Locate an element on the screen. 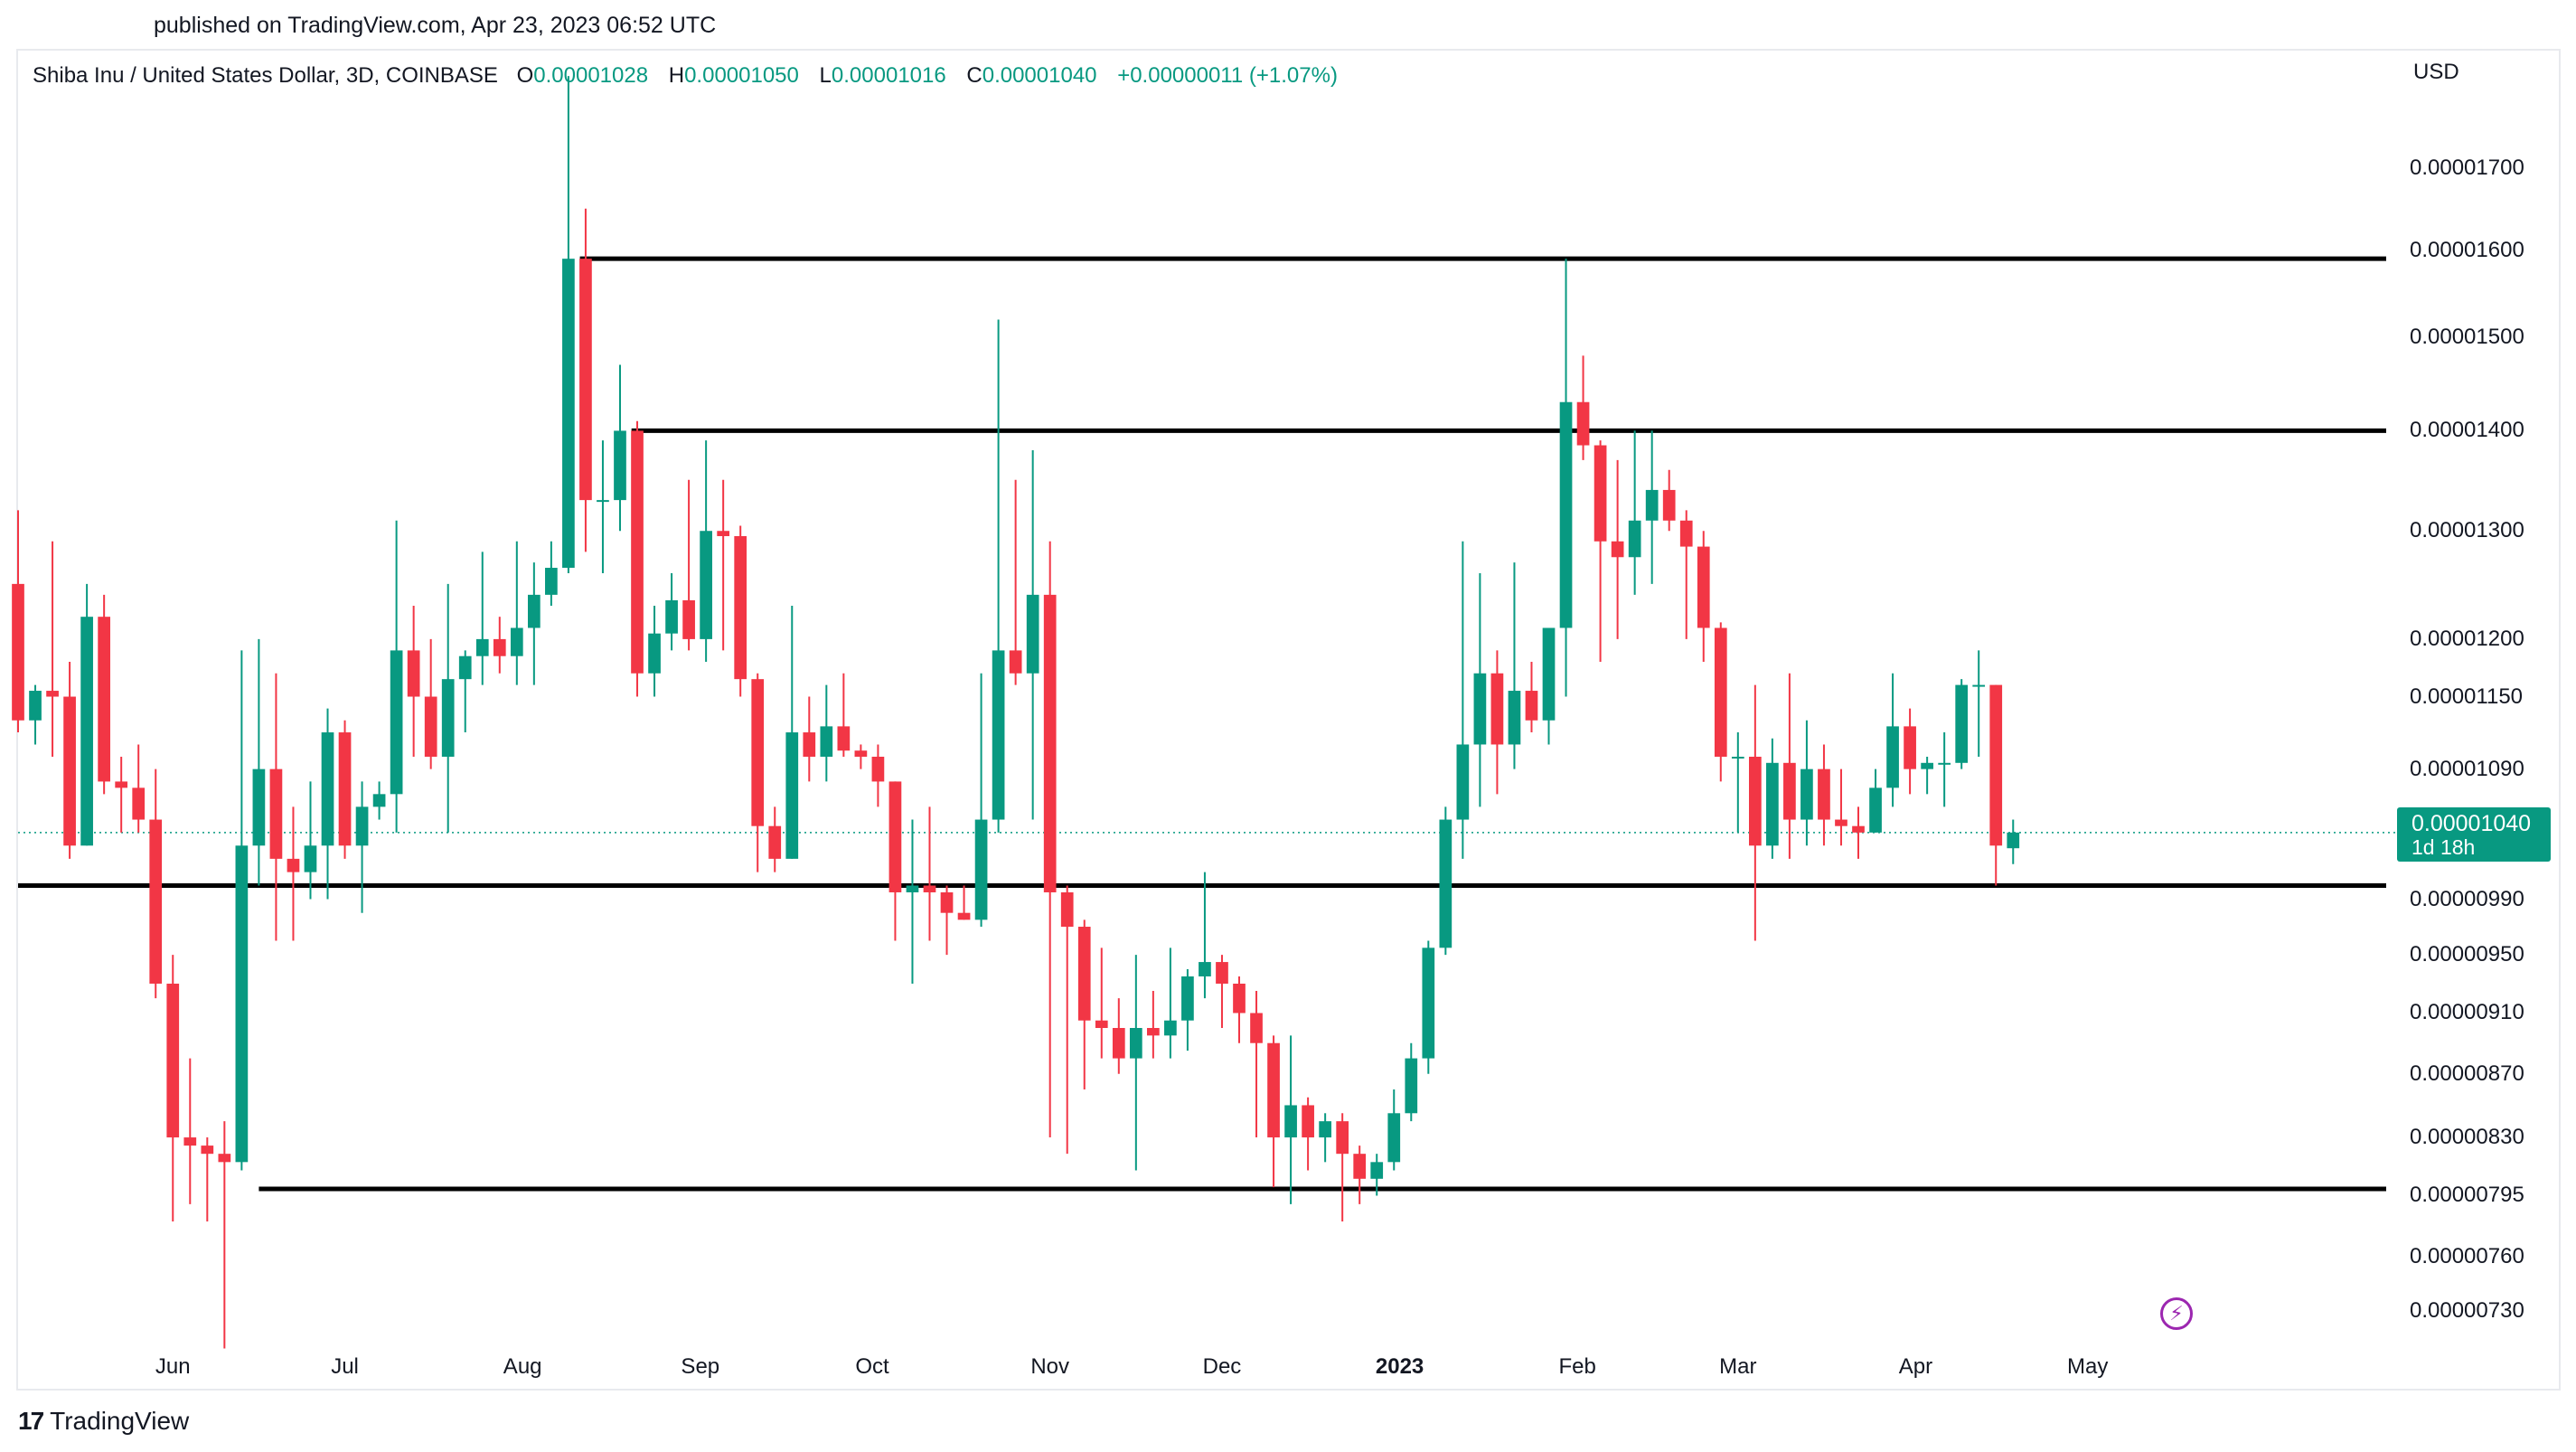  price-tick-label: 0.00001090 is located at coordinates (2467, 768).